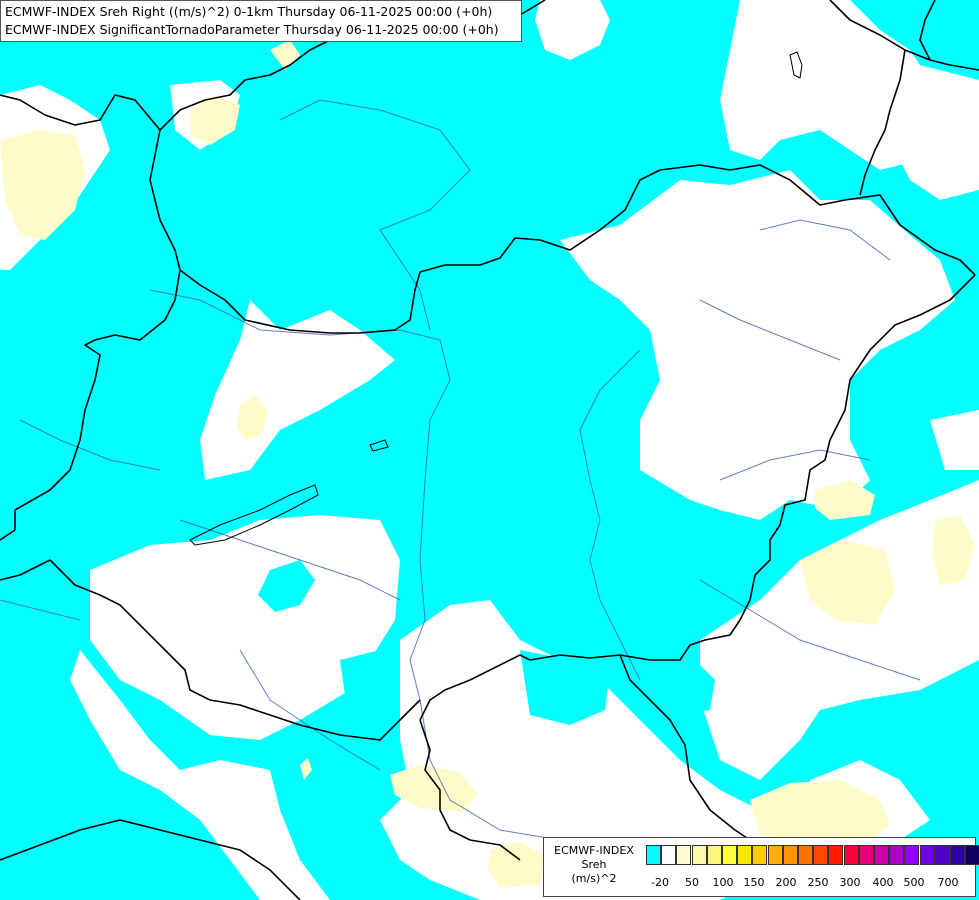 The width and height of the screenshot is (979, 900). Describe the element at coordinates (820, 810) in the screenshot. I see `yellow-area-bottom-right` at that location.